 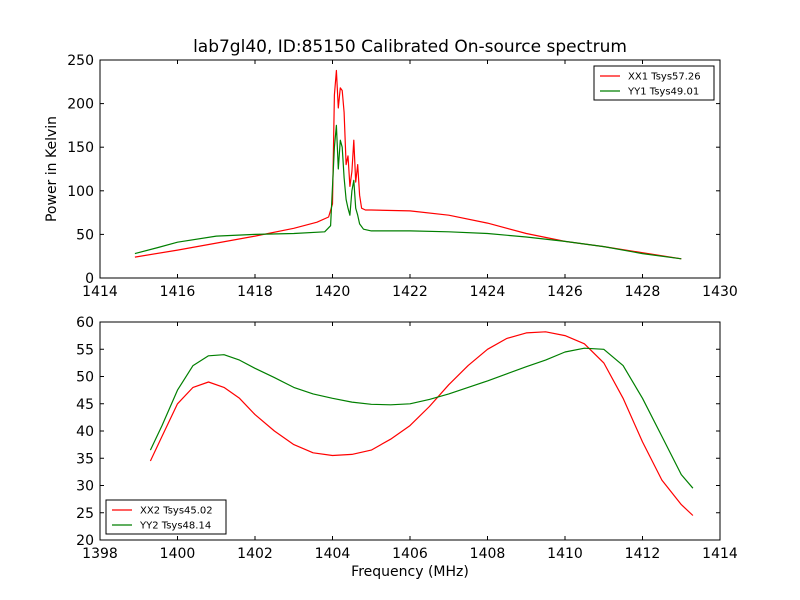 What do you see at coordinates (85, 514) in the screenshot?
I see `y-tick-label: 25` at bounding box center [85, 514].